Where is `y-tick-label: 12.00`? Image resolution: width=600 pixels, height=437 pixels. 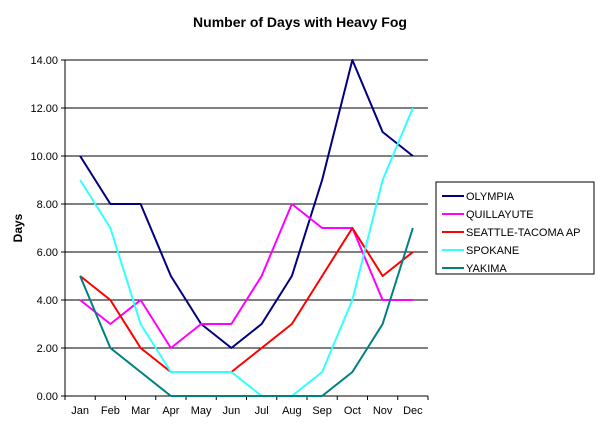 y-tick-label: 12.00 is located at coordinates (44, 109).